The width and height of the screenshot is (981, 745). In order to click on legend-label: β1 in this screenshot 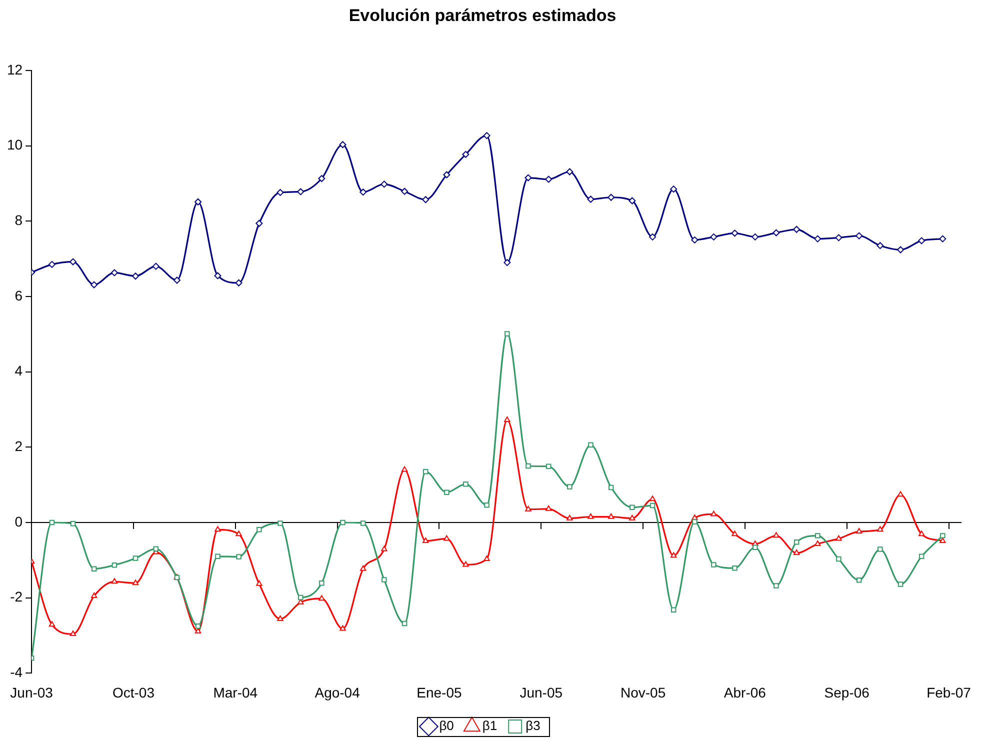, I will do `click(490, 726)`.